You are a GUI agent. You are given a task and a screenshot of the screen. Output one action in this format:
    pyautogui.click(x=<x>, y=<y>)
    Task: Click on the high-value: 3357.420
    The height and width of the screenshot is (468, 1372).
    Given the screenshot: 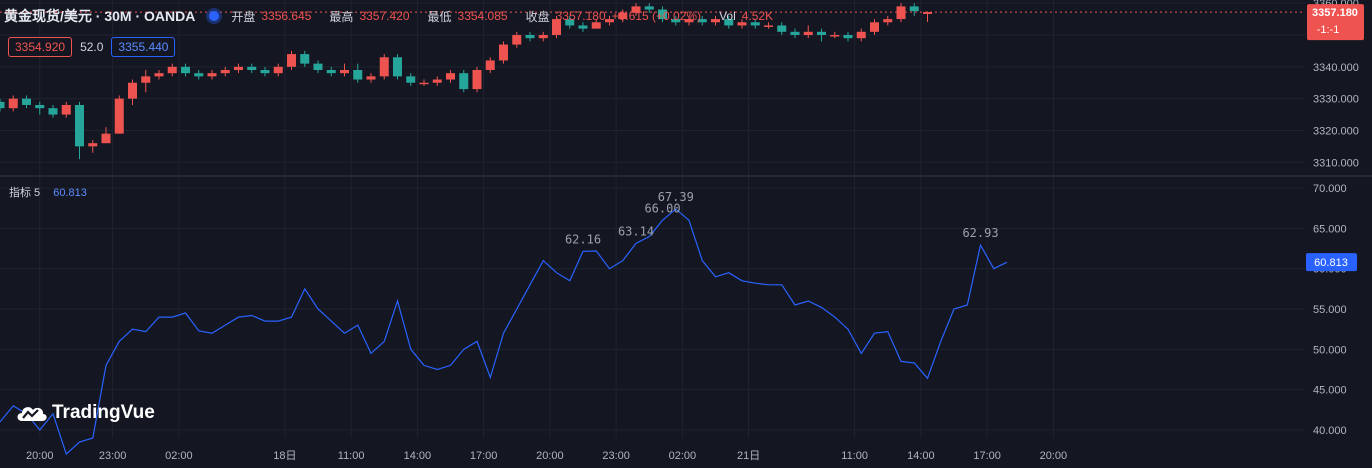 What is the action you would take?
    pyautogui.click(x=384, y=16)
    